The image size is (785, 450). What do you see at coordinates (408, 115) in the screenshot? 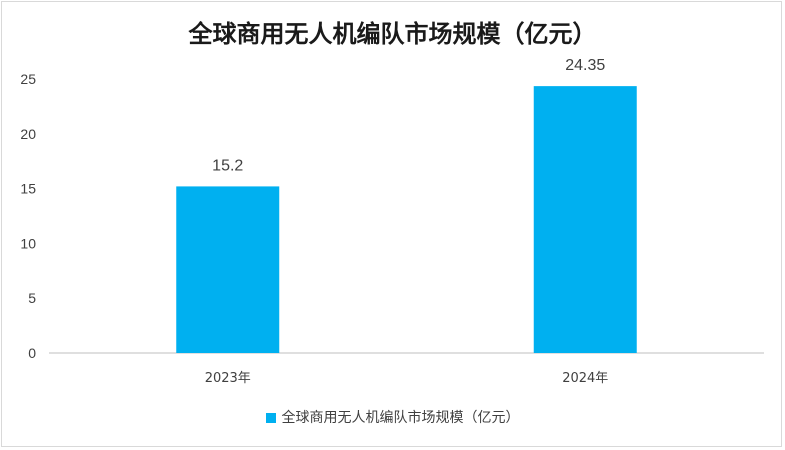
I see `data-labels: 15.2 24.35` at bounding box center [408, 115].